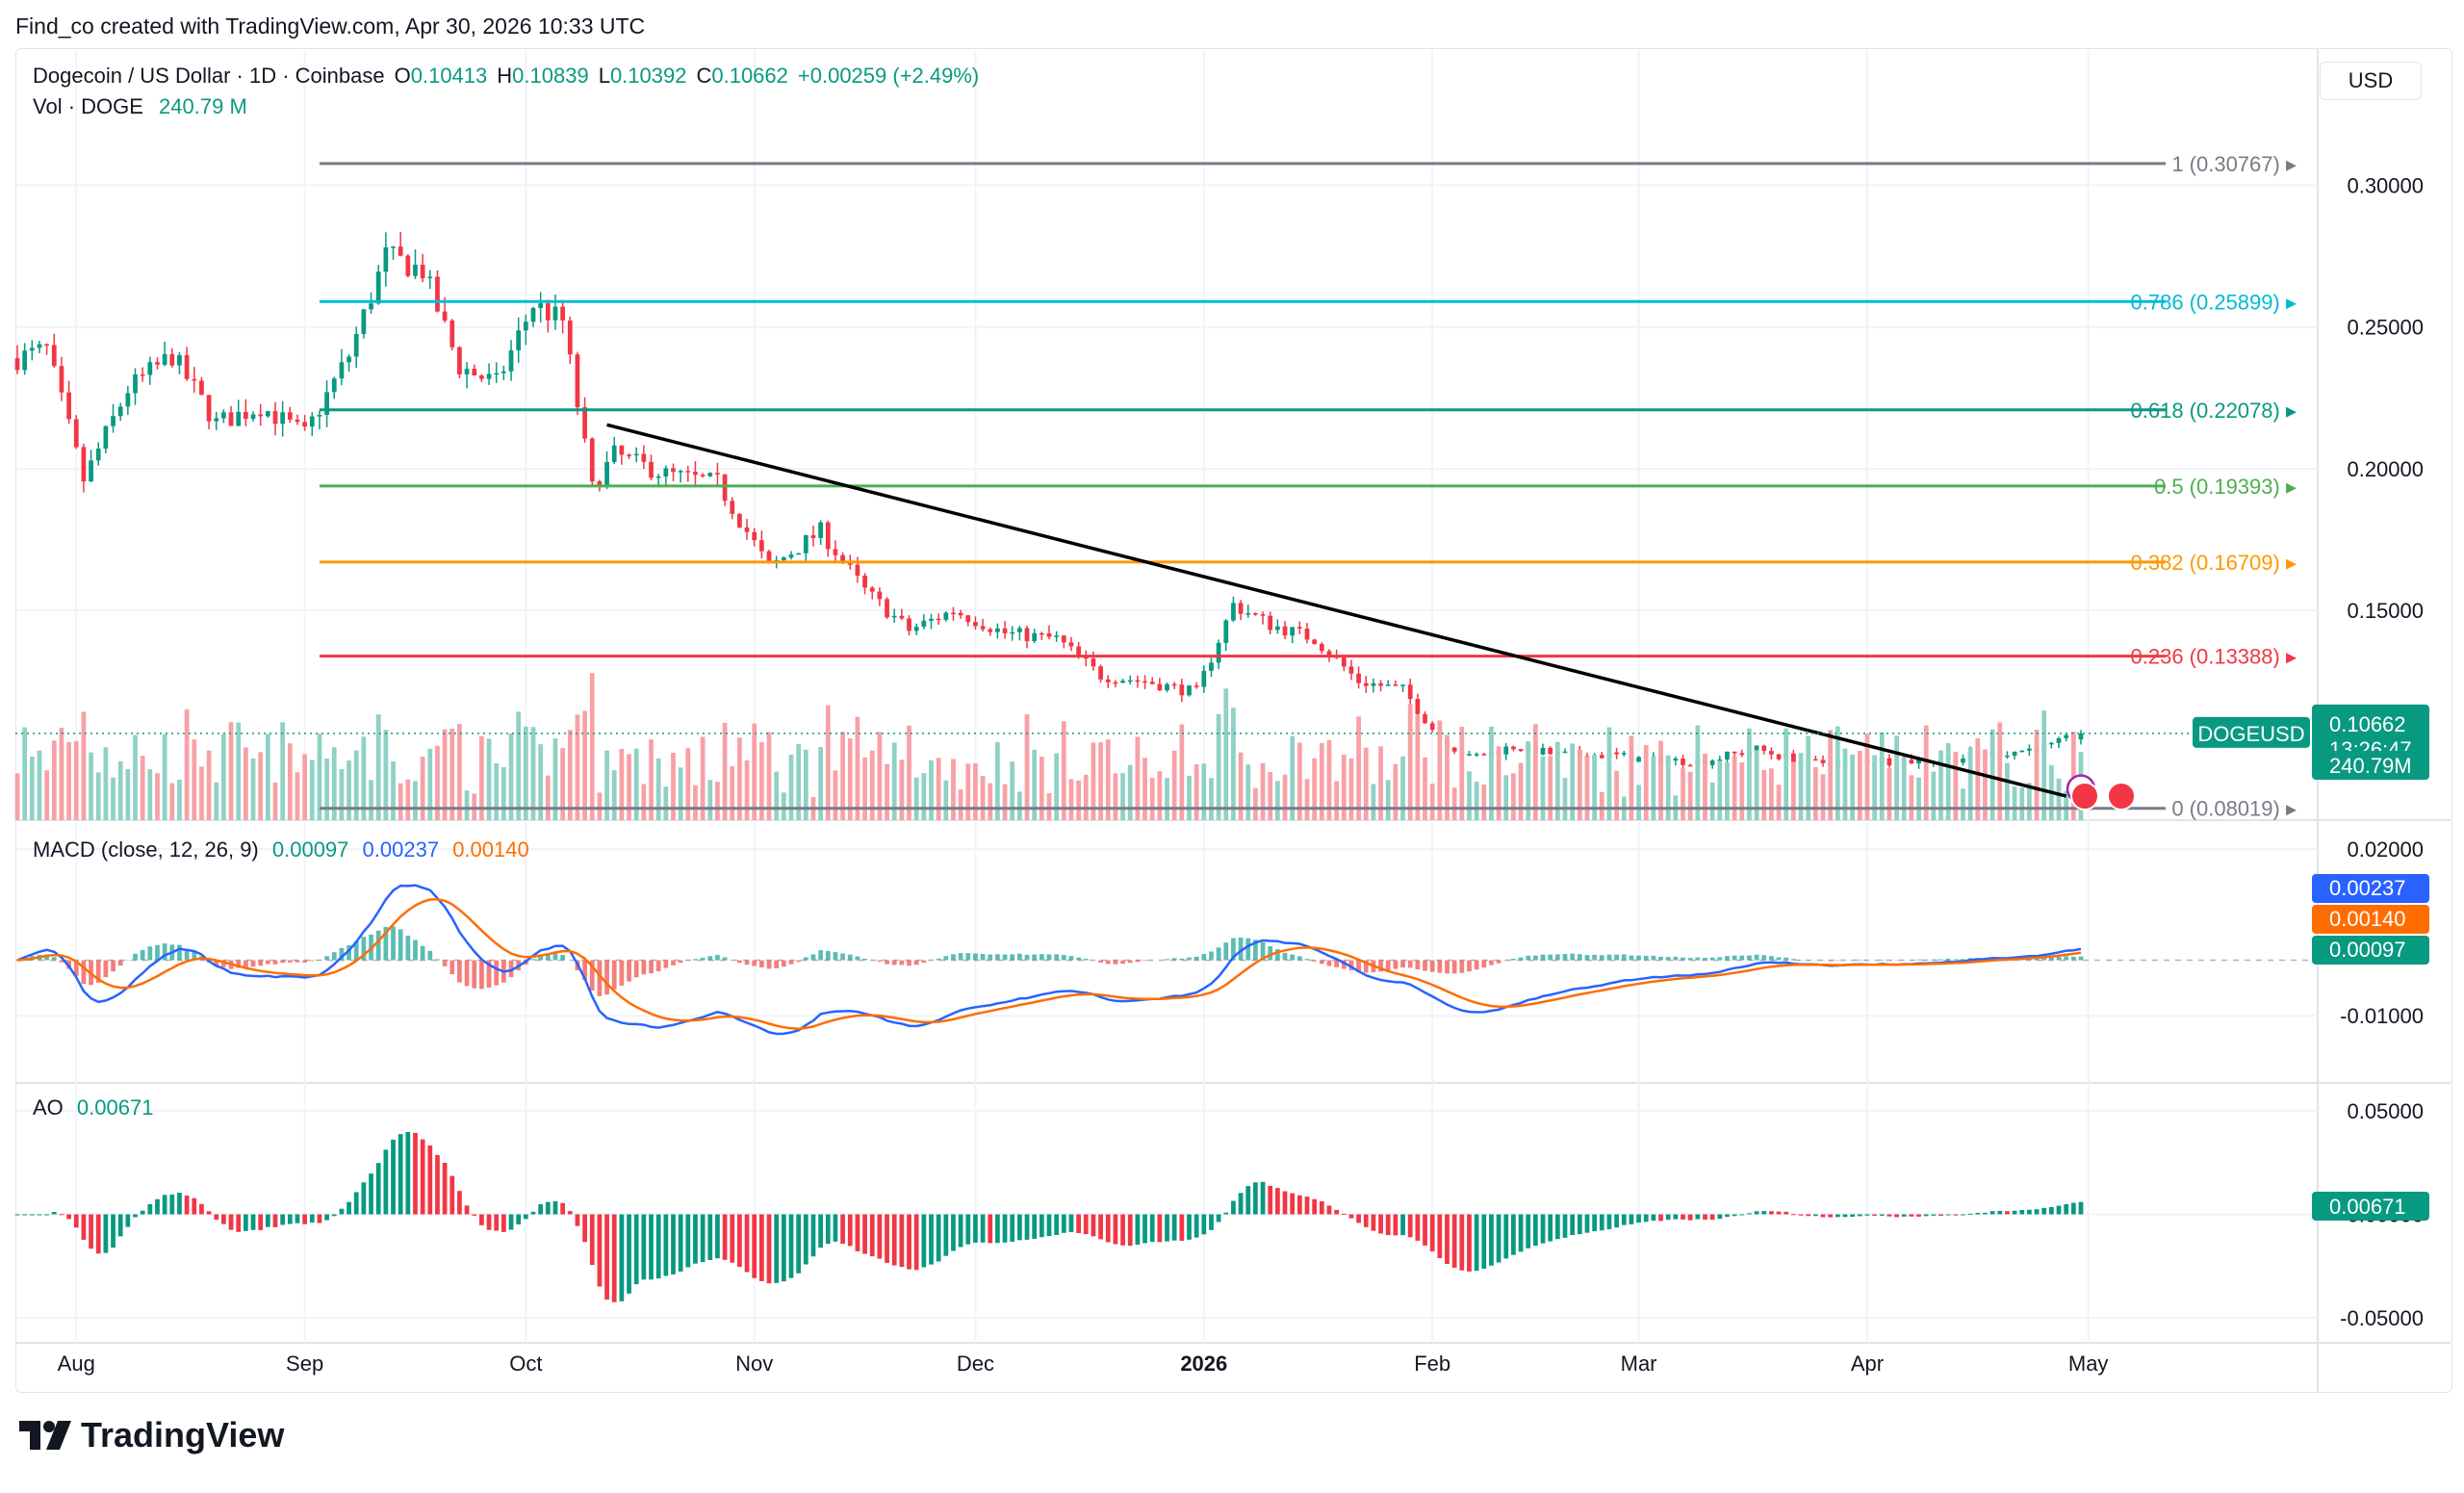 The width and height of the screenshot is (2464, 1493). I want to click on ao-badge-bg, so click(2370, 1206).